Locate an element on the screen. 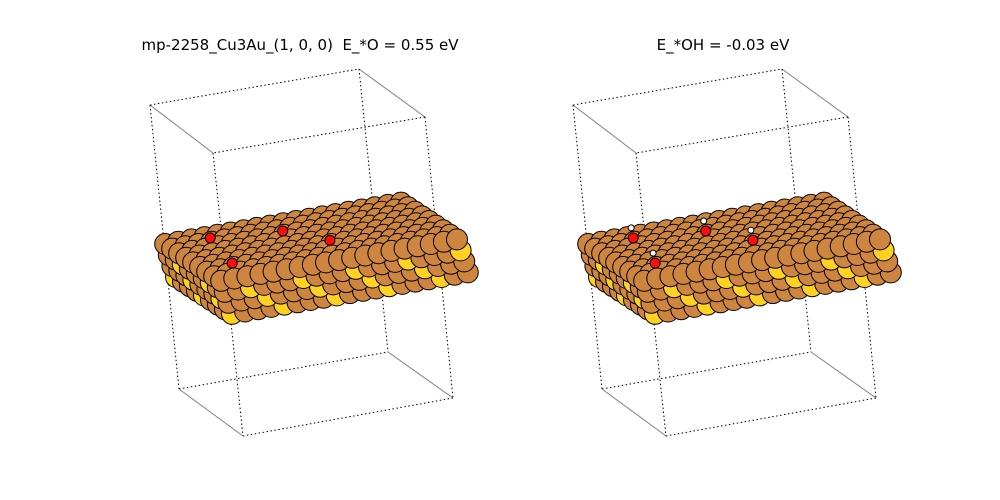  panel-title-oh: E_*OH = -0.03 eV is located at coordinates (723, 45).